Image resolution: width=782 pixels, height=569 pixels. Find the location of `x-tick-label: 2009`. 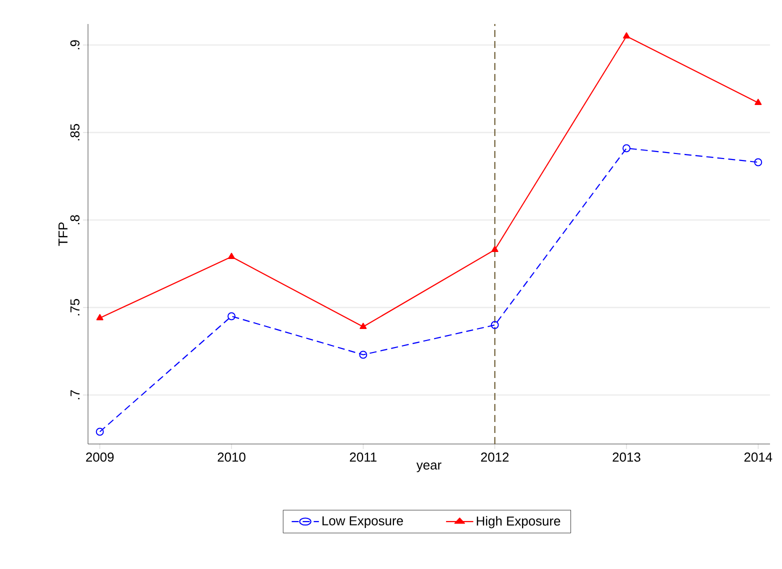

x-tick-label: 2009 is located at coordinates (100, 457).